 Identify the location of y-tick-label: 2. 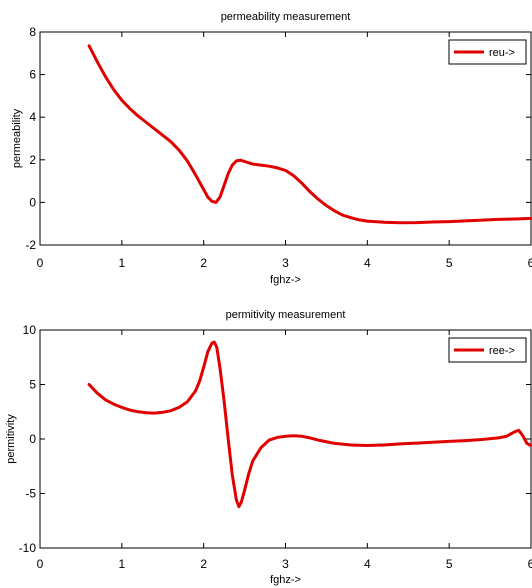
(32, 160).